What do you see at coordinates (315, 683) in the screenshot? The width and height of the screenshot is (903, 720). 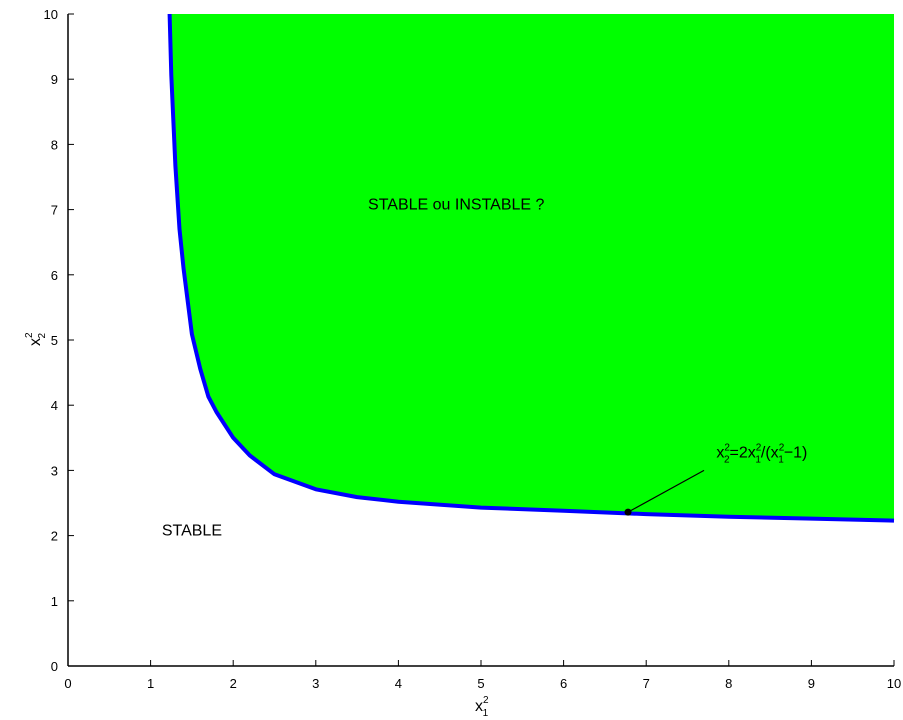 I see `x-tick-label: 3` at bounding box center [315, 683].